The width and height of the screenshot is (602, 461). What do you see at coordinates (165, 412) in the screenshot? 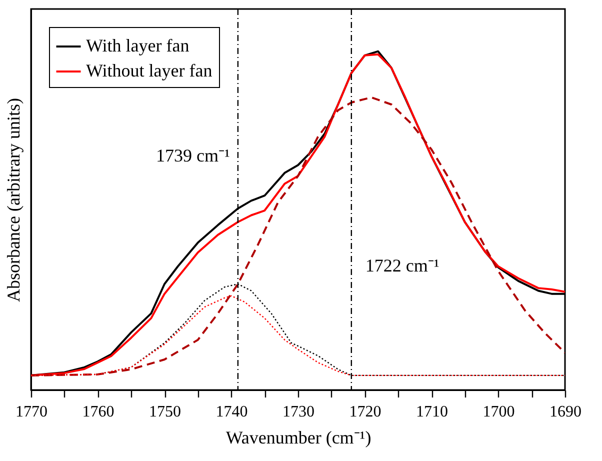
I see `x-tick-label: 1750` at bounding box center [165, 412].